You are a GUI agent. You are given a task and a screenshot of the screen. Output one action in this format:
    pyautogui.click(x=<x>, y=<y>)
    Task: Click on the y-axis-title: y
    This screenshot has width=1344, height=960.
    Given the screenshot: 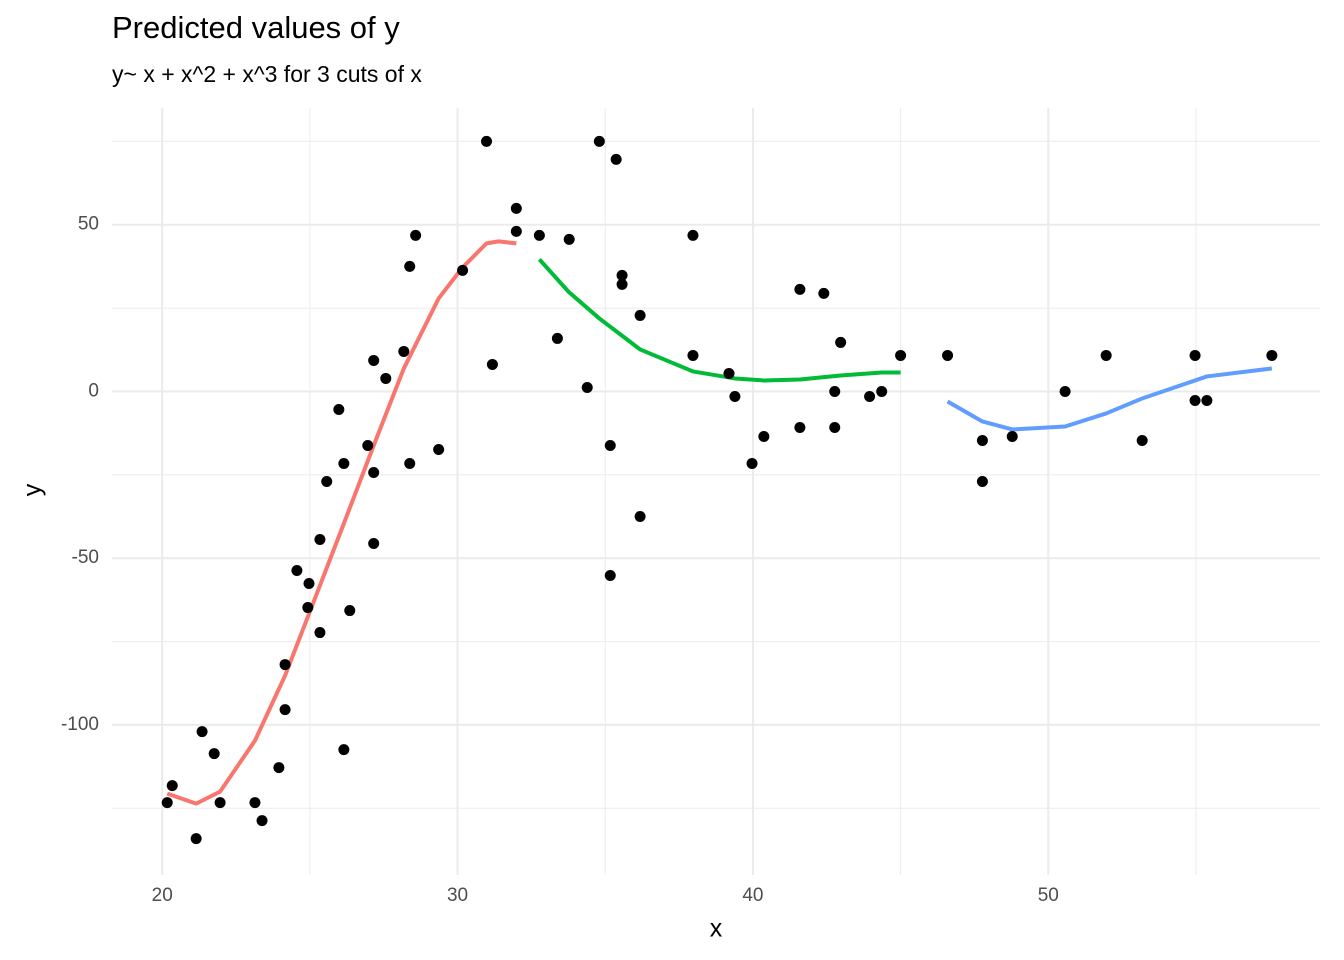 What is the action you would take?
    pyautogui.click(x=33, y=489)
    